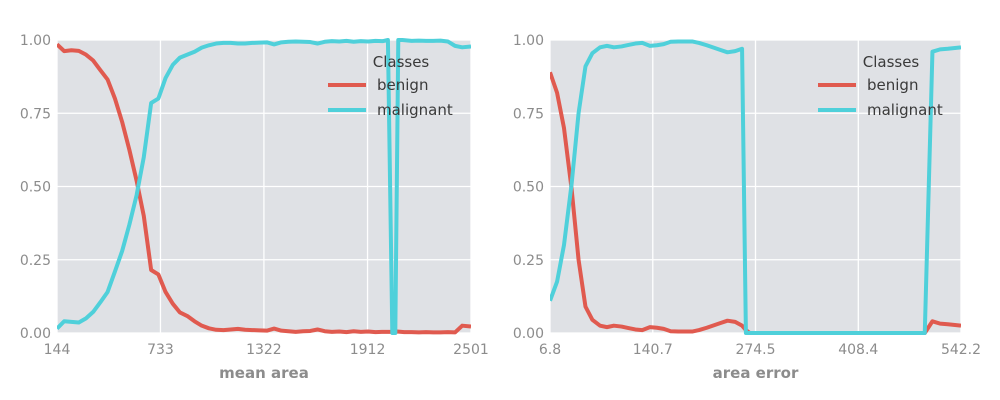 This screenshot has height=400, width=1000. Describe the element at coordinates (550, 350) in the screenshot. I see `x-tick-label: 6.8` at that location.